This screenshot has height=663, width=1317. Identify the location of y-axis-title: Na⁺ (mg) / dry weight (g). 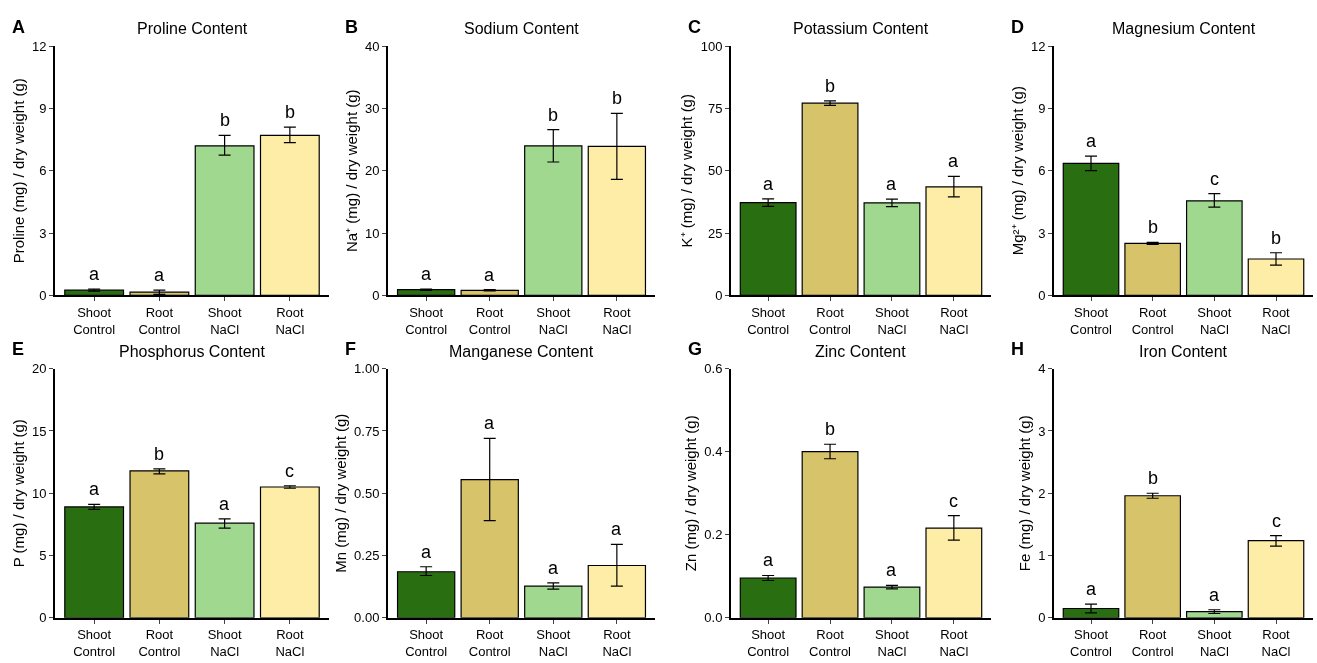
(351, 170).